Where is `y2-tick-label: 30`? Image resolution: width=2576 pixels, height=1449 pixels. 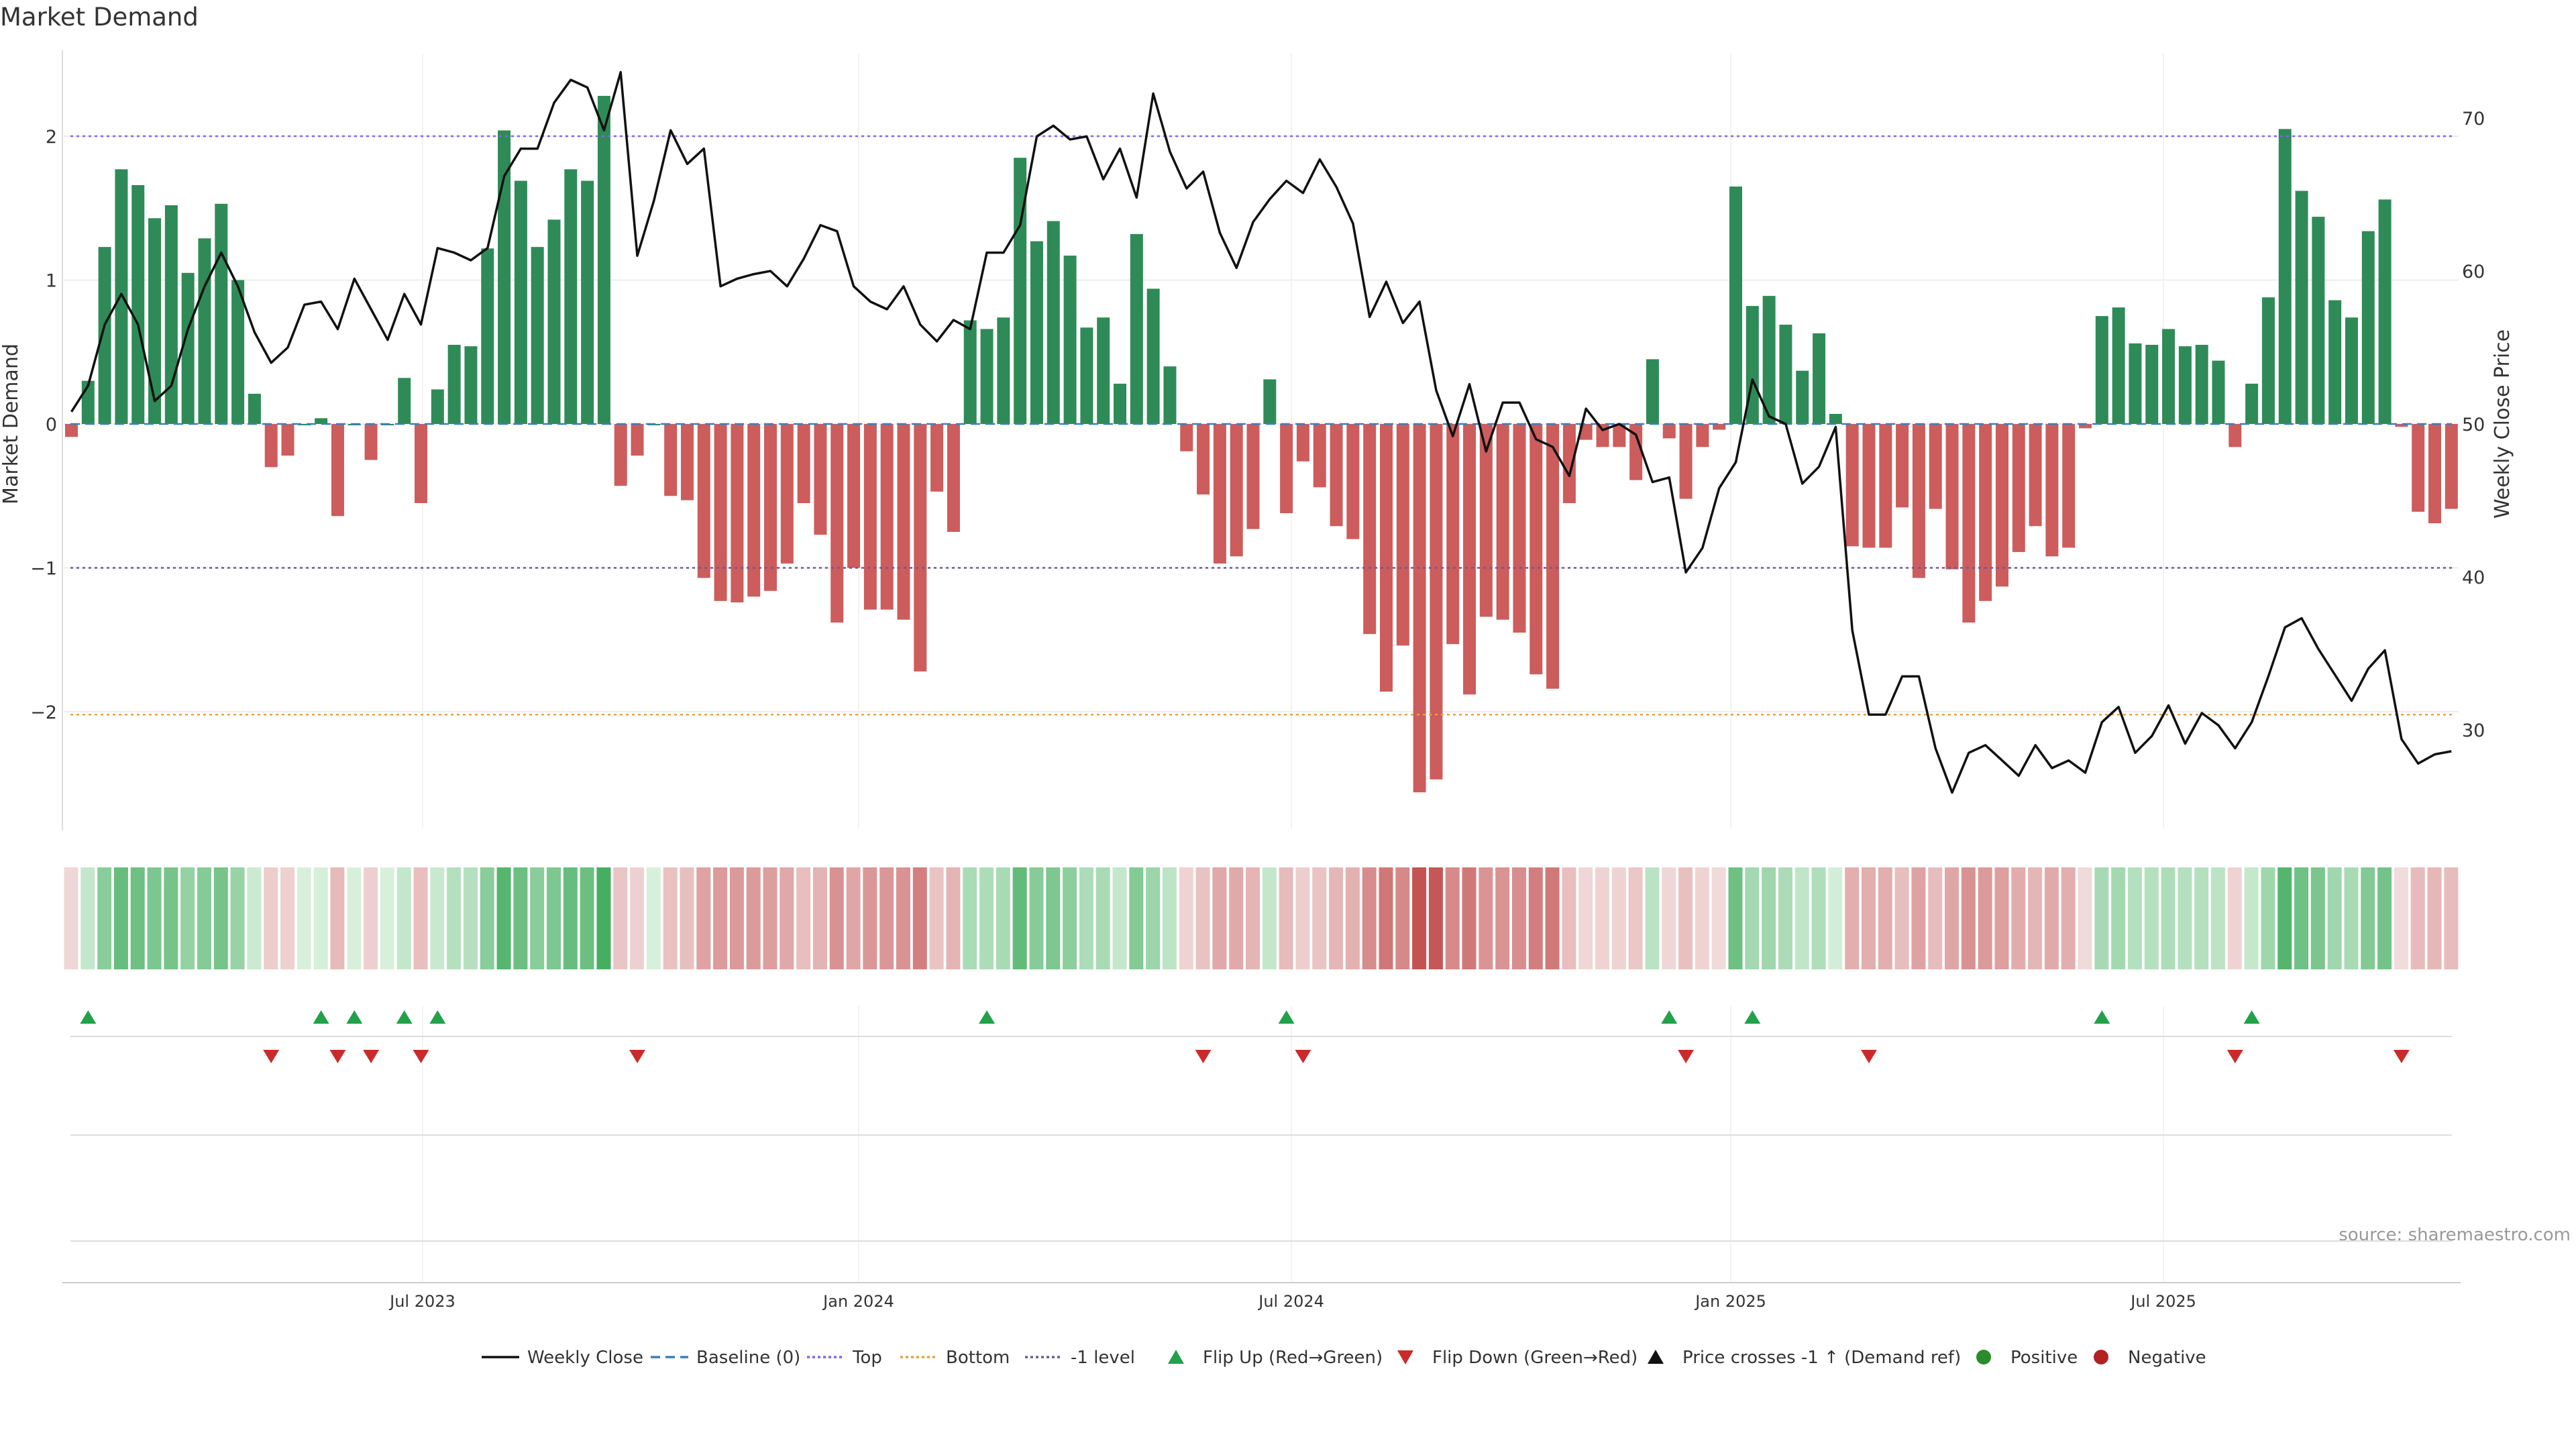
y2-tick-label: 30 is located at coordinates (2473, 730).